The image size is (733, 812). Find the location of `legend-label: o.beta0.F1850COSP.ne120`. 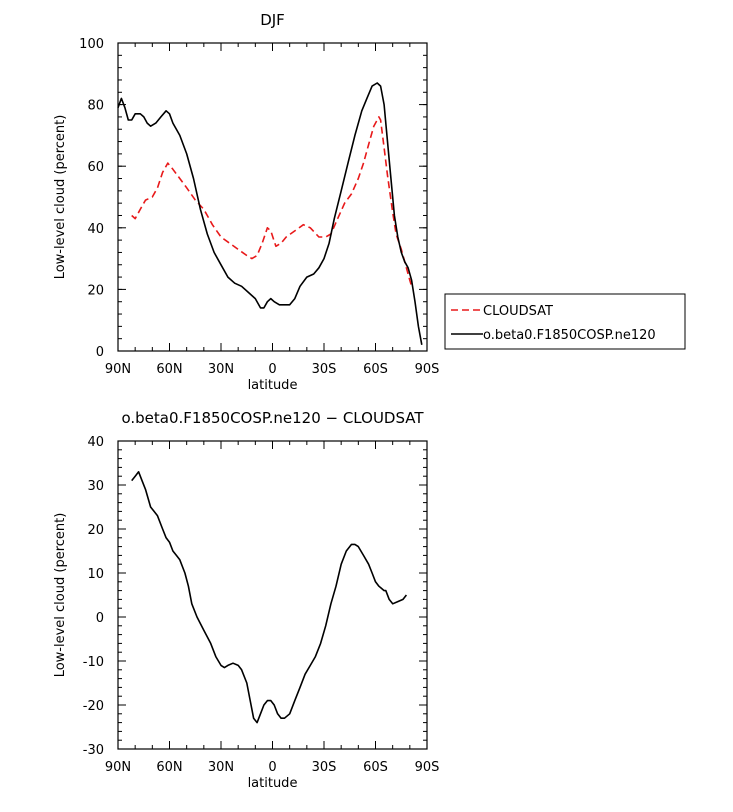

legend-label: o.beta0.F1850COSP.ne120 is located at coordinates (569, 335).